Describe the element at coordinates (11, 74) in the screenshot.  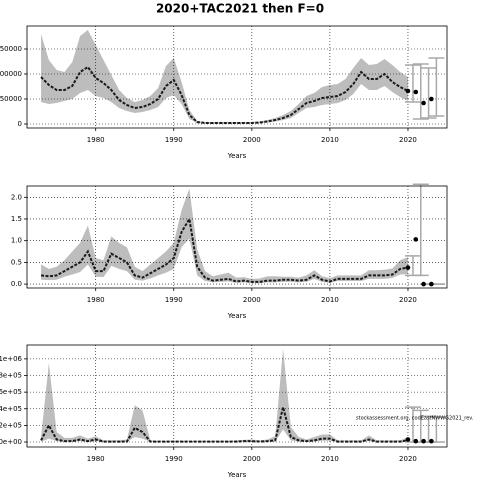
I see `y-tick-label: 100000` at that location.